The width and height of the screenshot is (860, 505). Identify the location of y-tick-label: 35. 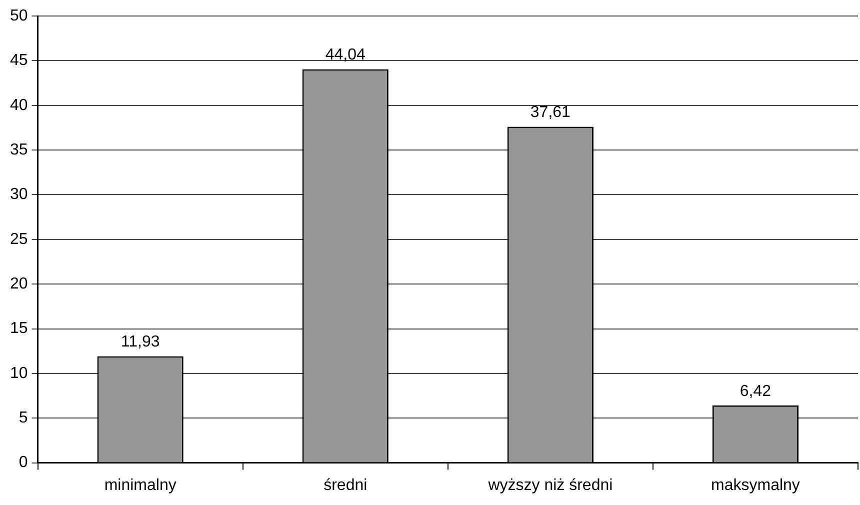
(19, 149).